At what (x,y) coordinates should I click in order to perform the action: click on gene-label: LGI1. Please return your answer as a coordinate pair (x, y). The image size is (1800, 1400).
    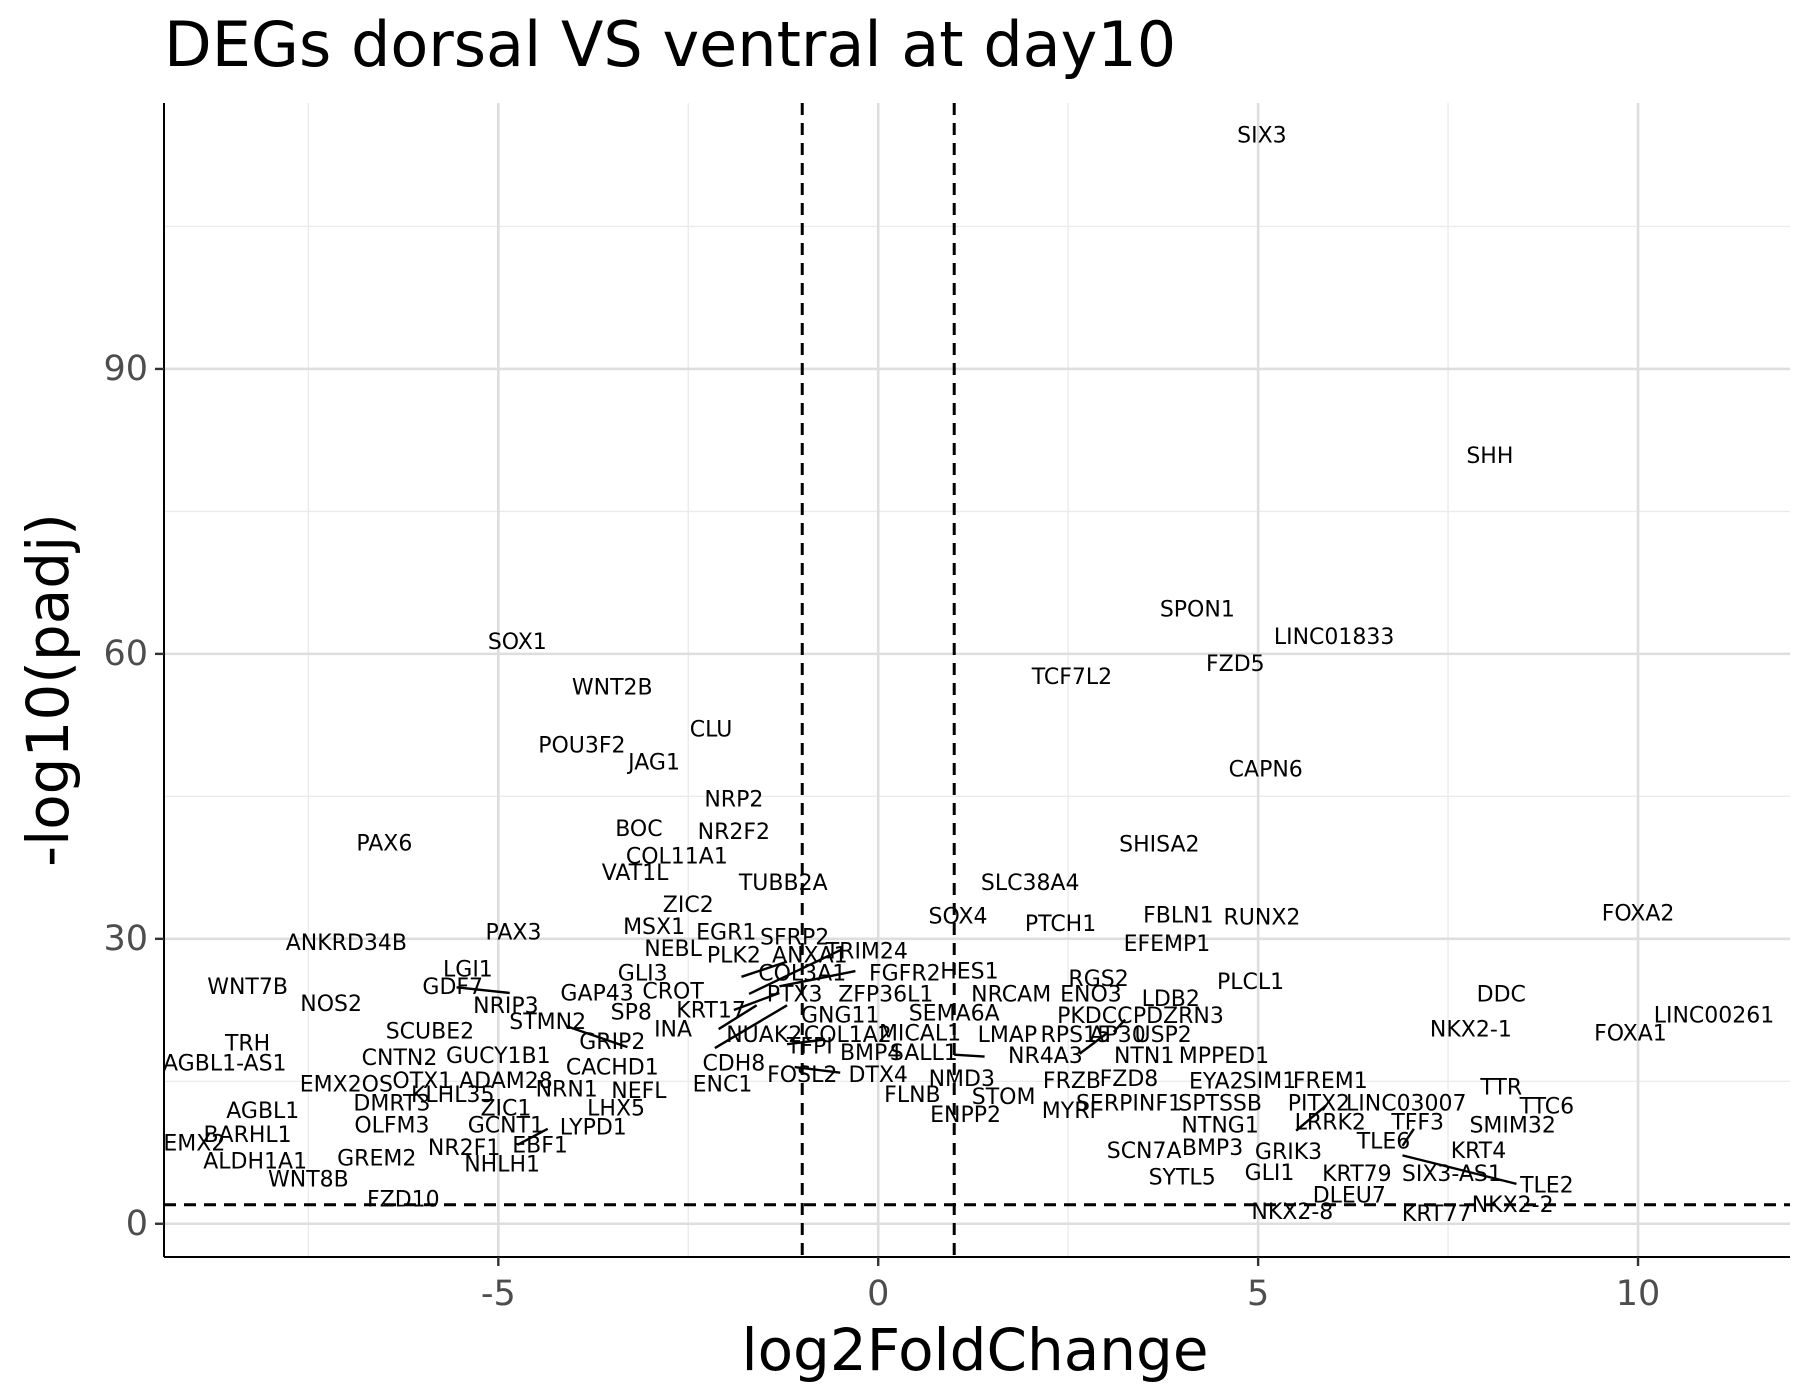
    Looking at the image, I should click on (468, 970).